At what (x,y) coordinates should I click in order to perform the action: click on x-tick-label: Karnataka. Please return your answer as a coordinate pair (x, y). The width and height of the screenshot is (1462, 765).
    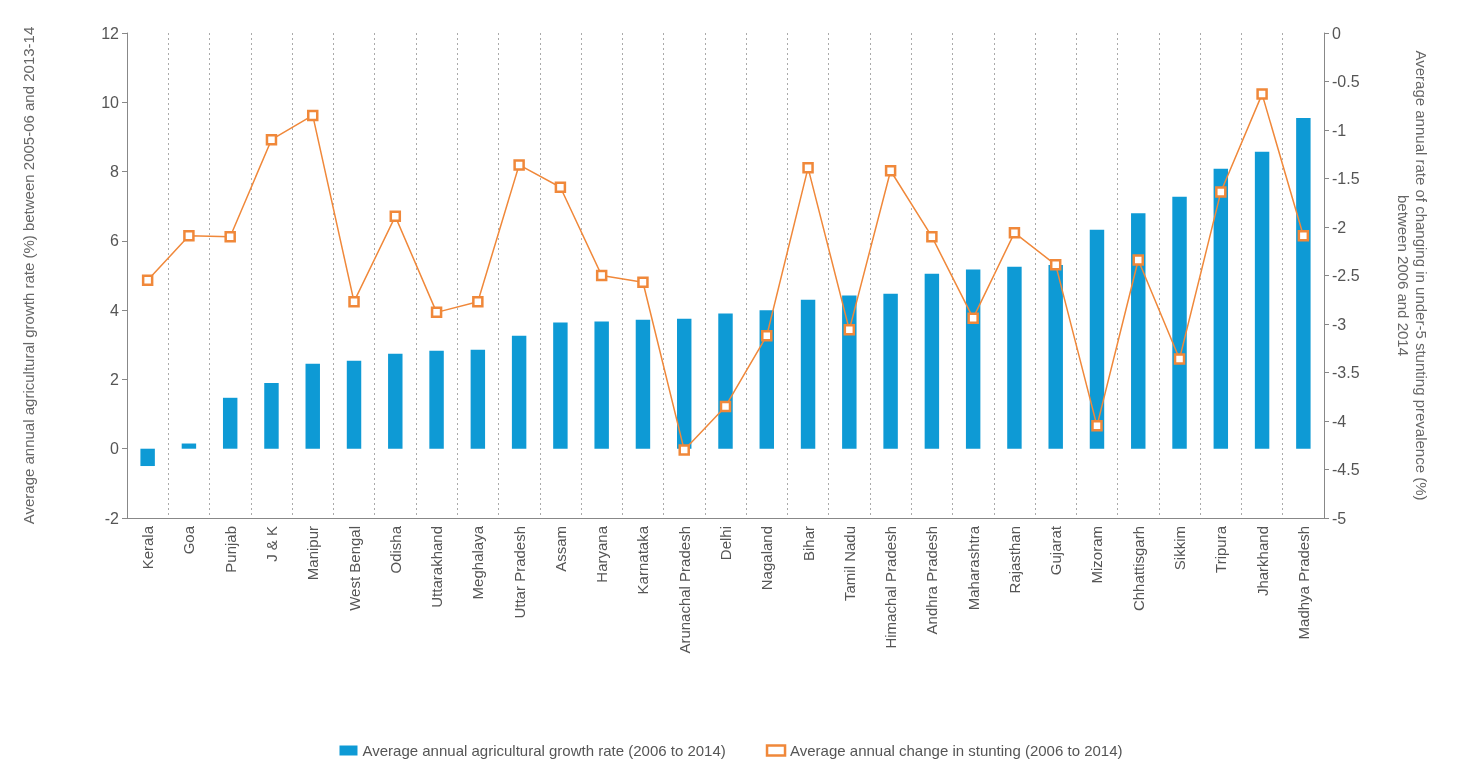
    Looking at the image, I should click on (643, 560).